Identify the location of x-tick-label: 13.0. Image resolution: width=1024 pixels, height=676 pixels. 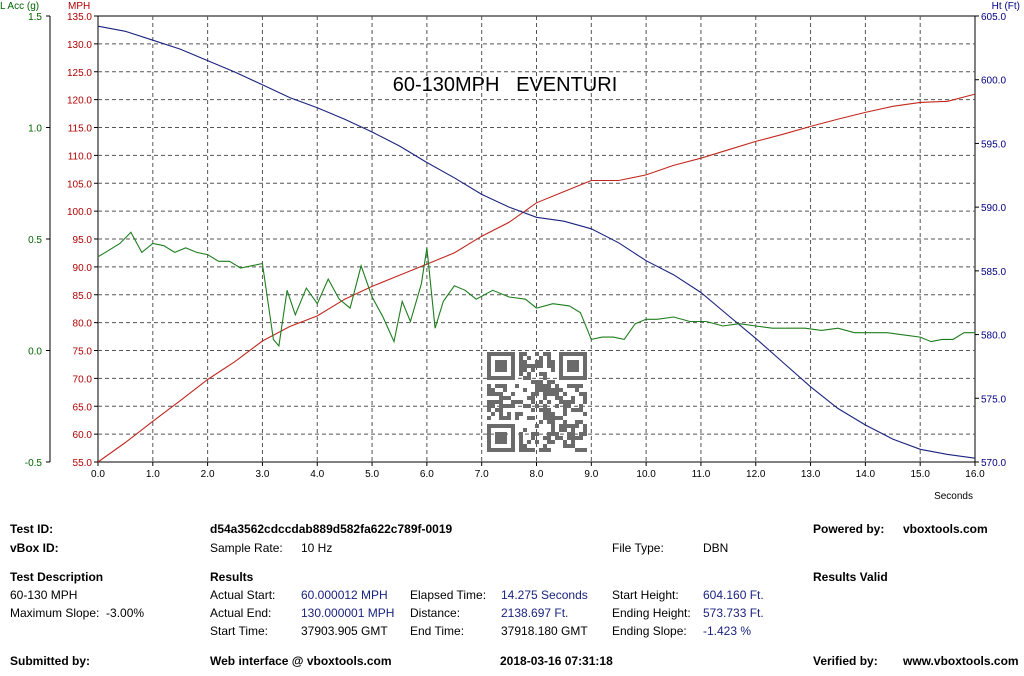
(811, 474).